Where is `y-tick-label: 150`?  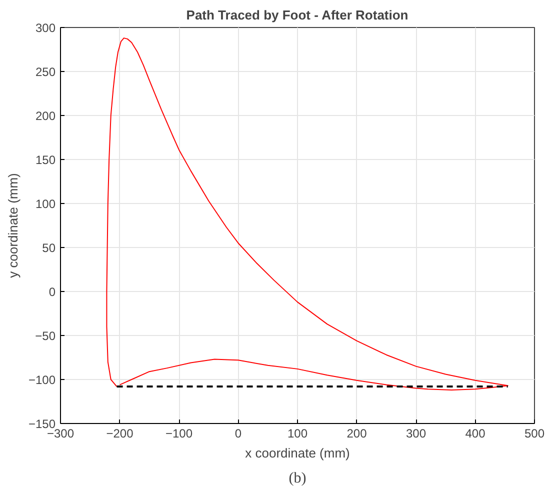 y-tick-label: 150 is located at coordinates (45, 160).